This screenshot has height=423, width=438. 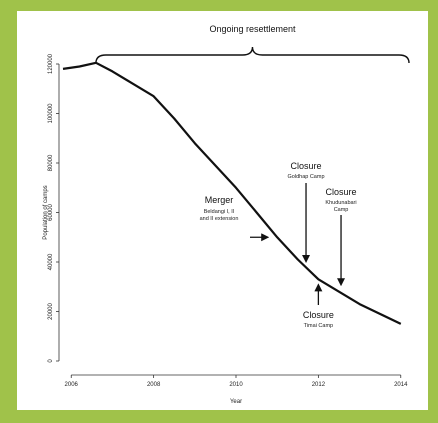 I want to click on annotation-title: Merger, so click(x=219, y=200).